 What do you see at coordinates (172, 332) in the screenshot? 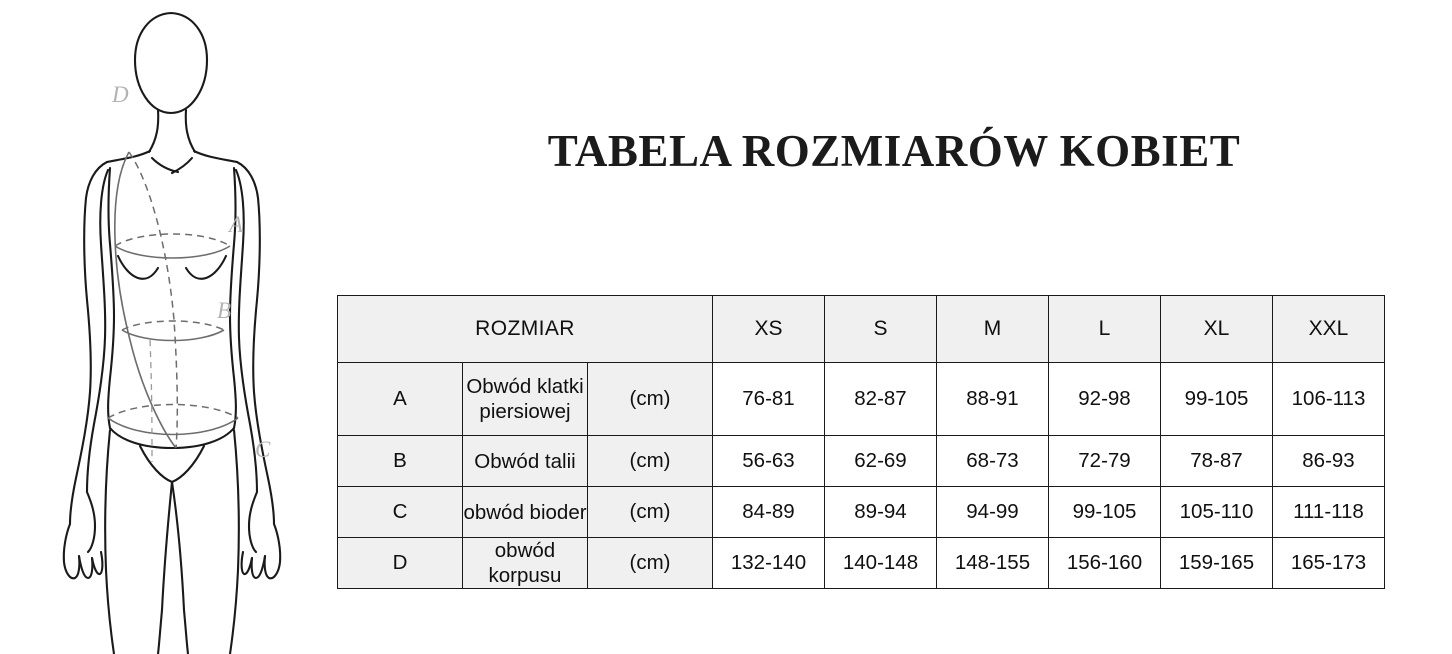
I see `female-body-measurement-diagram: D A B C` at bounding box center [172, 332].